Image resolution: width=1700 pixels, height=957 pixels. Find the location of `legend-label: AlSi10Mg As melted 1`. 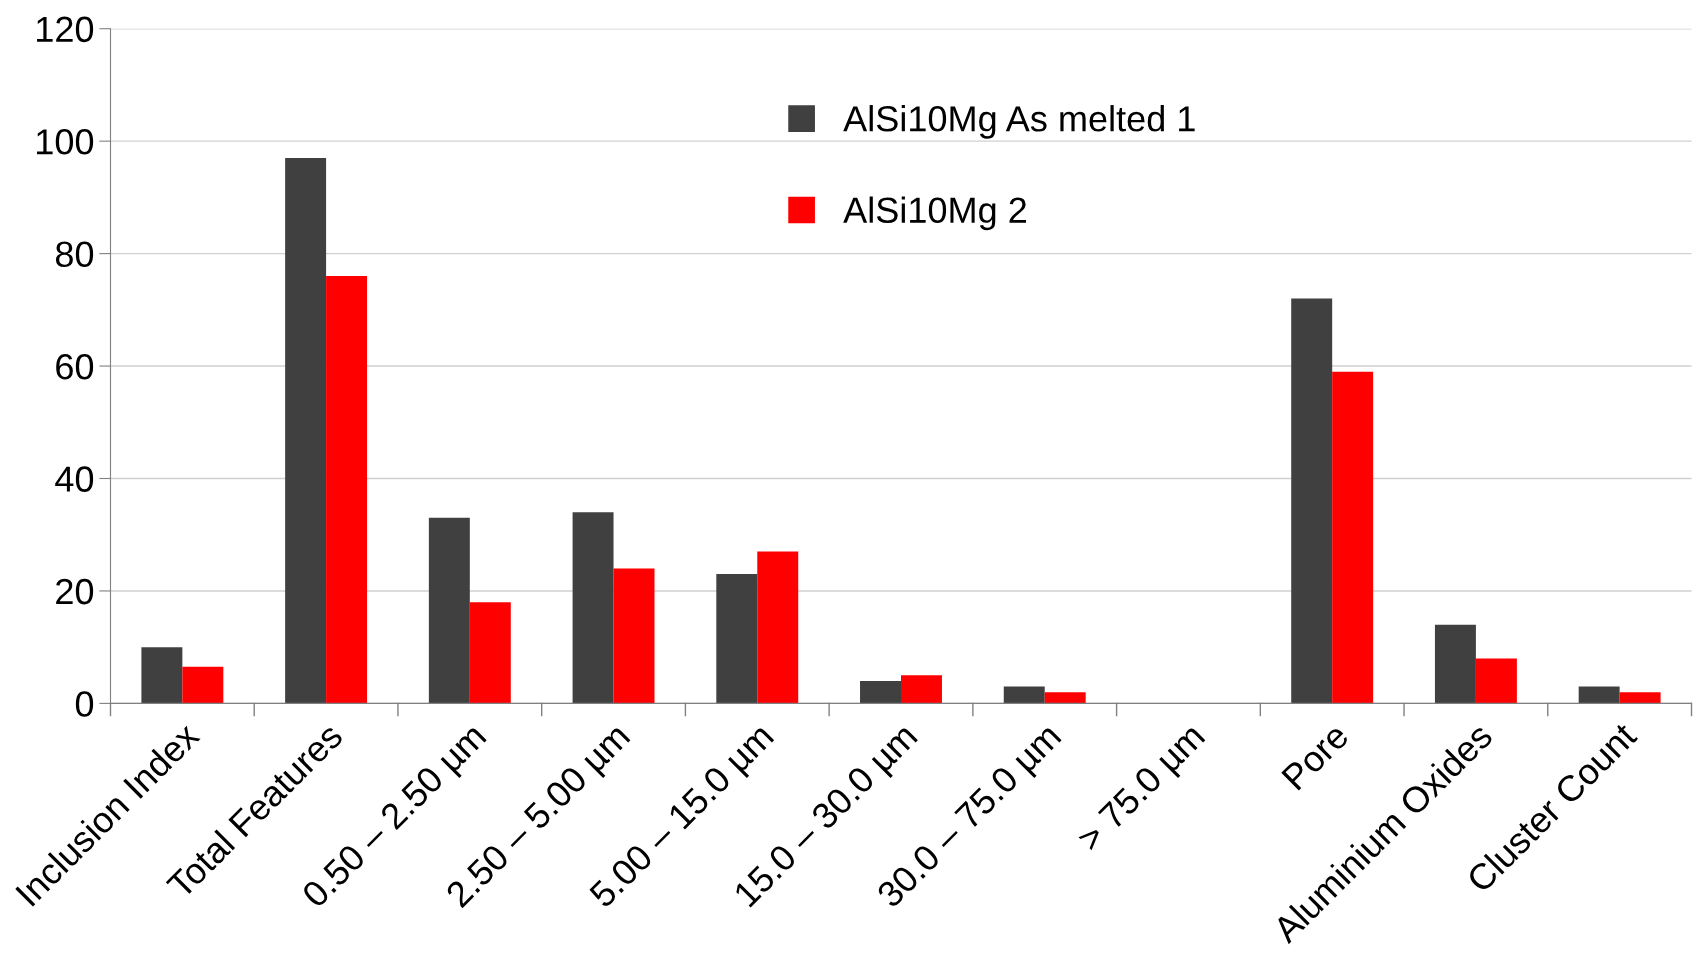

legend-label: AlSi10Mg As melted 1 is located at coordinates (1019, 122).